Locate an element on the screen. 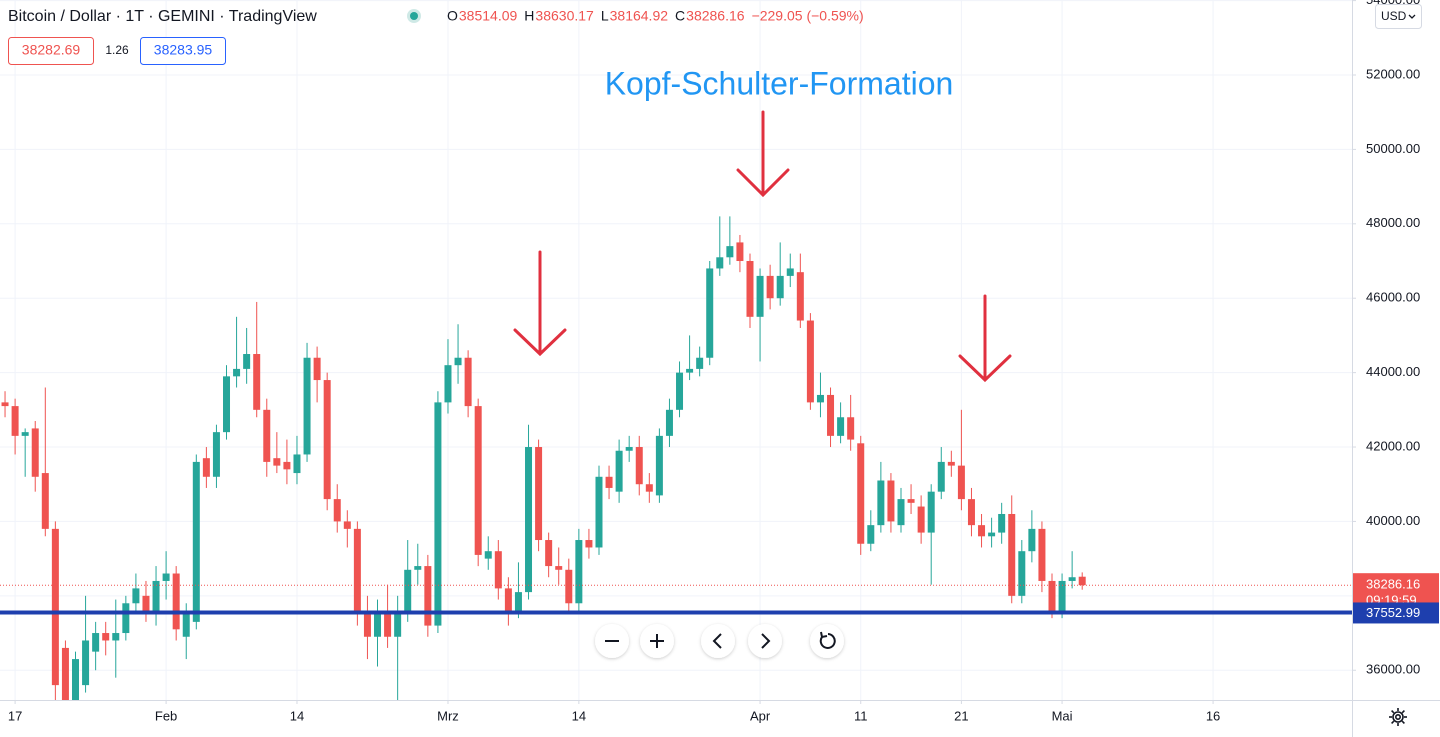 The height and width of the screenshot is (737, 1440). dropdown-chevron is located at coordinates (1412, 16).